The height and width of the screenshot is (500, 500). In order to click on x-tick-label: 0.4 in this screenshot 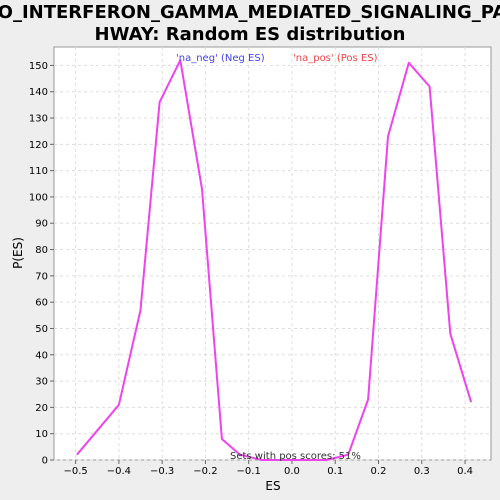, I will do `click(465, 471)`.